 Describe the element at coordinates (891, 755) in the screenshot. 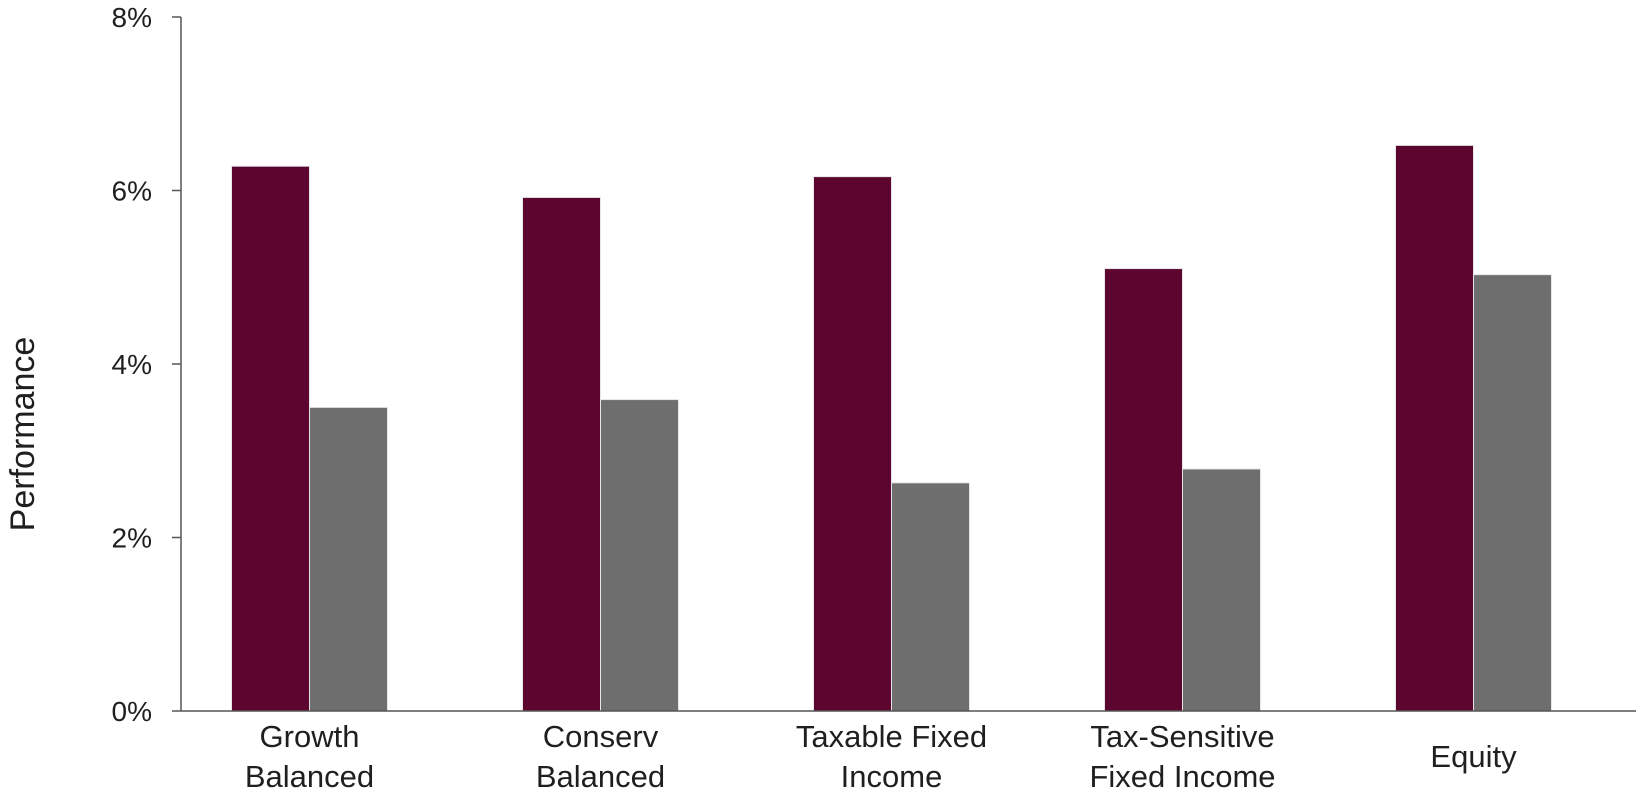

I see `x-tick-label: Taxable Fixed Income` at that location.